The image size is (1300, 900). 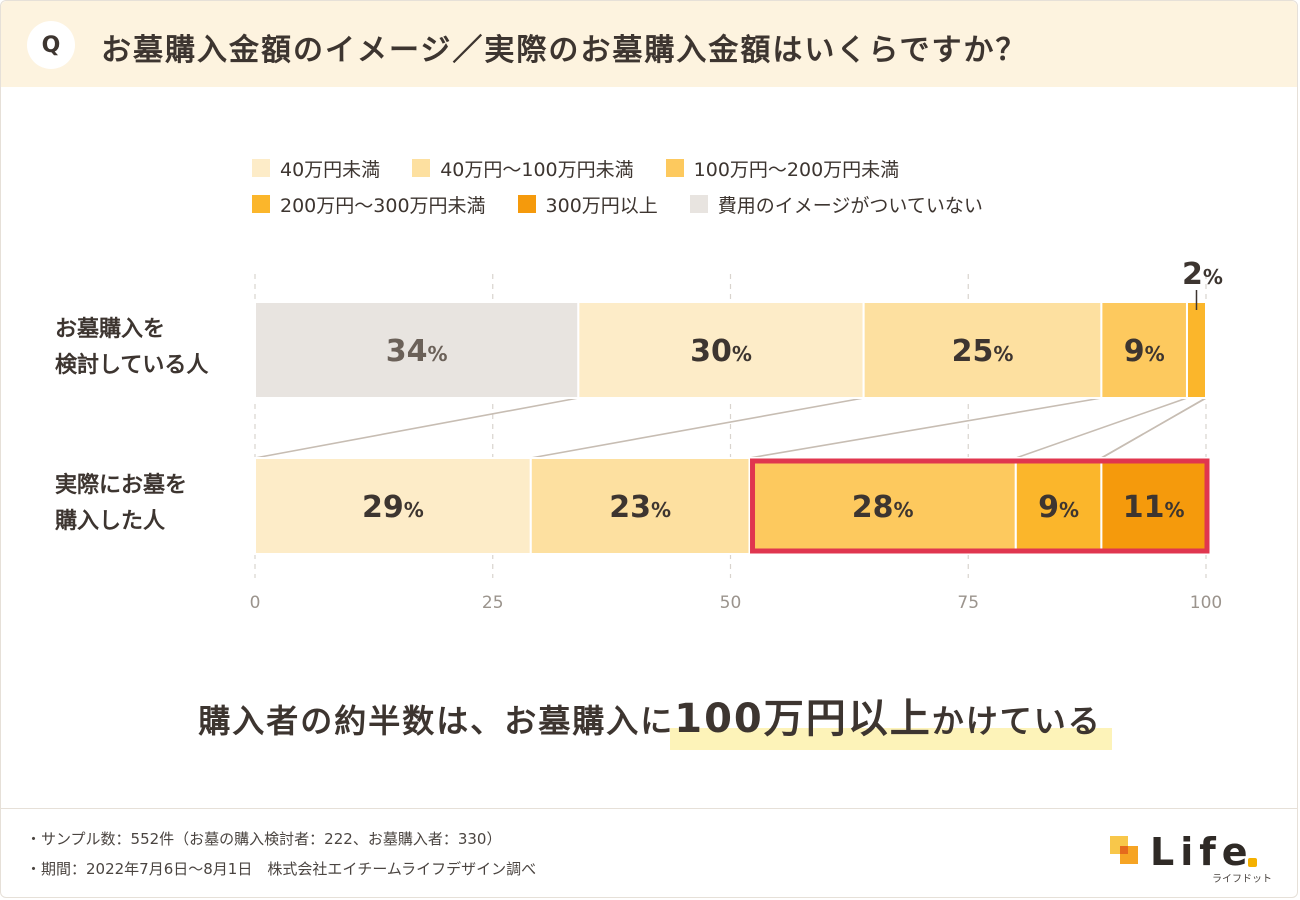 What do you see at coordinates (564, 50) in the screenshot?
I see `question-title: お墓購入金額のイメージ／実際のお墓購入金額はいくらですか？` at bounding box center [564, 50].